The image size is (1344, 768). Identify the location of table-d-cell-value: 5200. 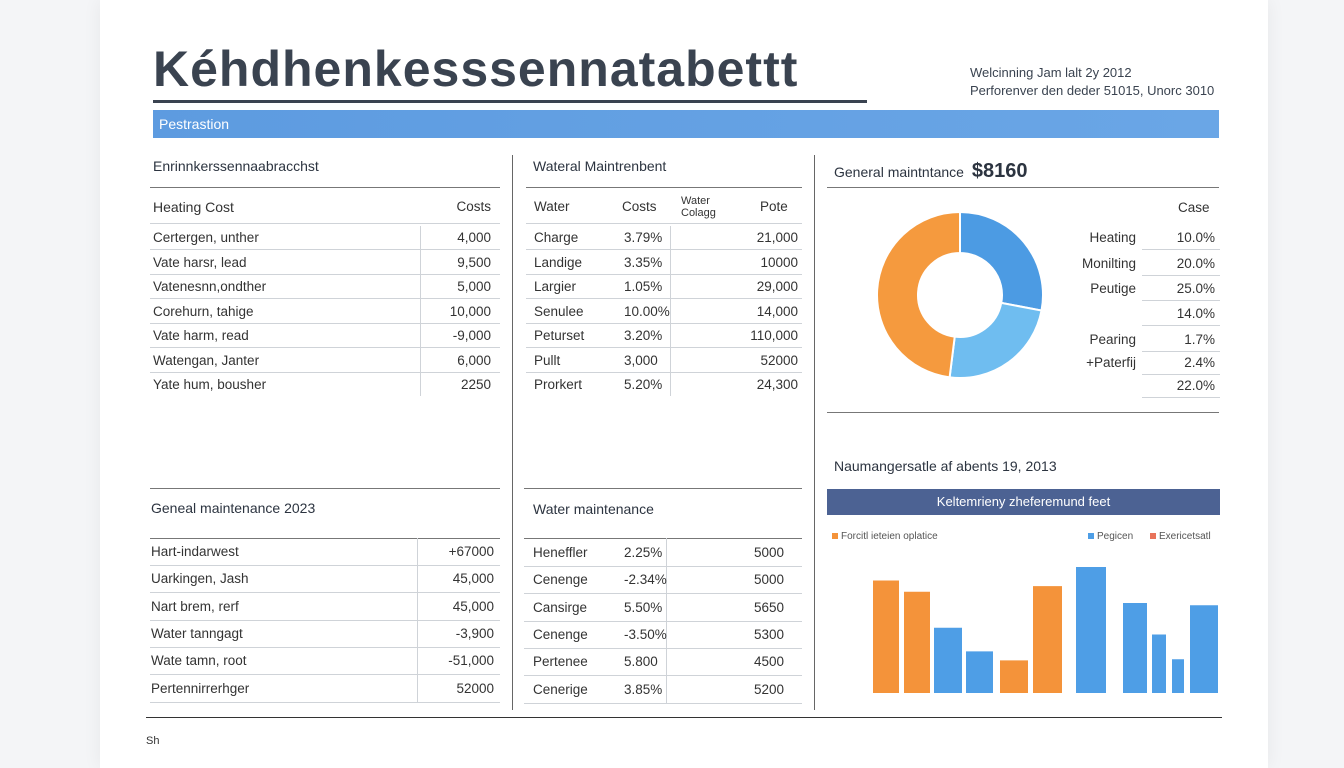
(768, 689).